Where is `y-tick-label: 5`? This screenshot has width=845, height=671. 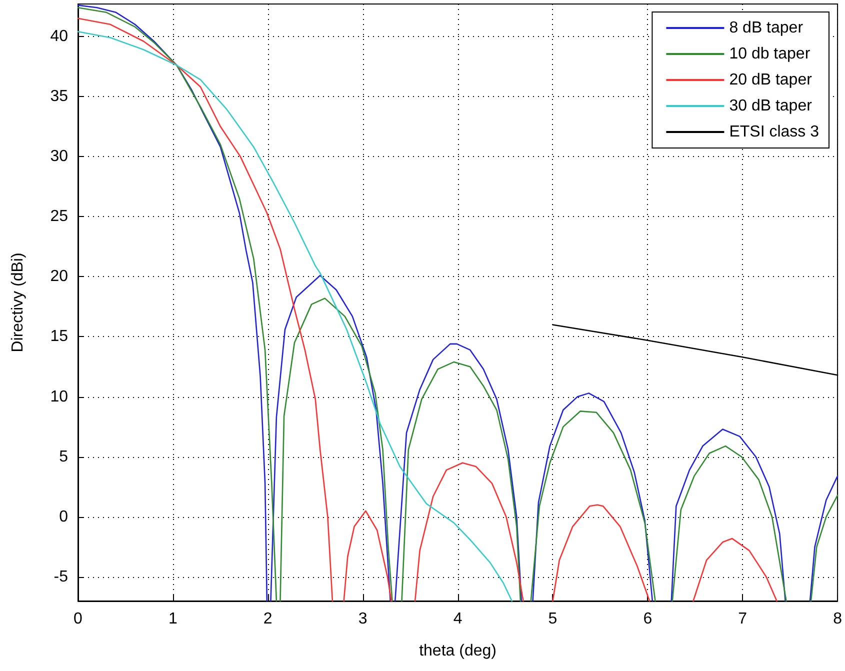
y-tick-label: 5 is located at coordinates (63, 457).